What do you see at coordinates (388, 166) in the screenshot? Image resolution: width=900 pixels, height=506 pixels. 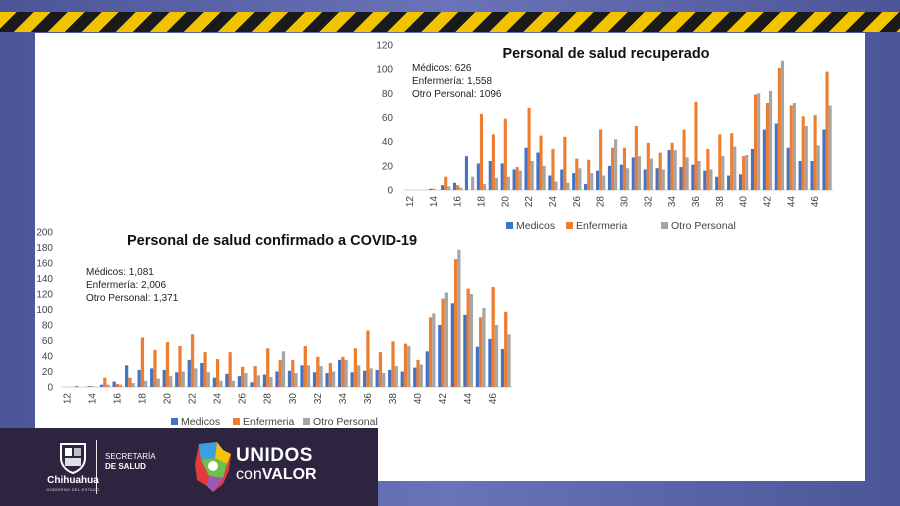 I see `top-ytick-label: 20` at bounding box center [388, 166].